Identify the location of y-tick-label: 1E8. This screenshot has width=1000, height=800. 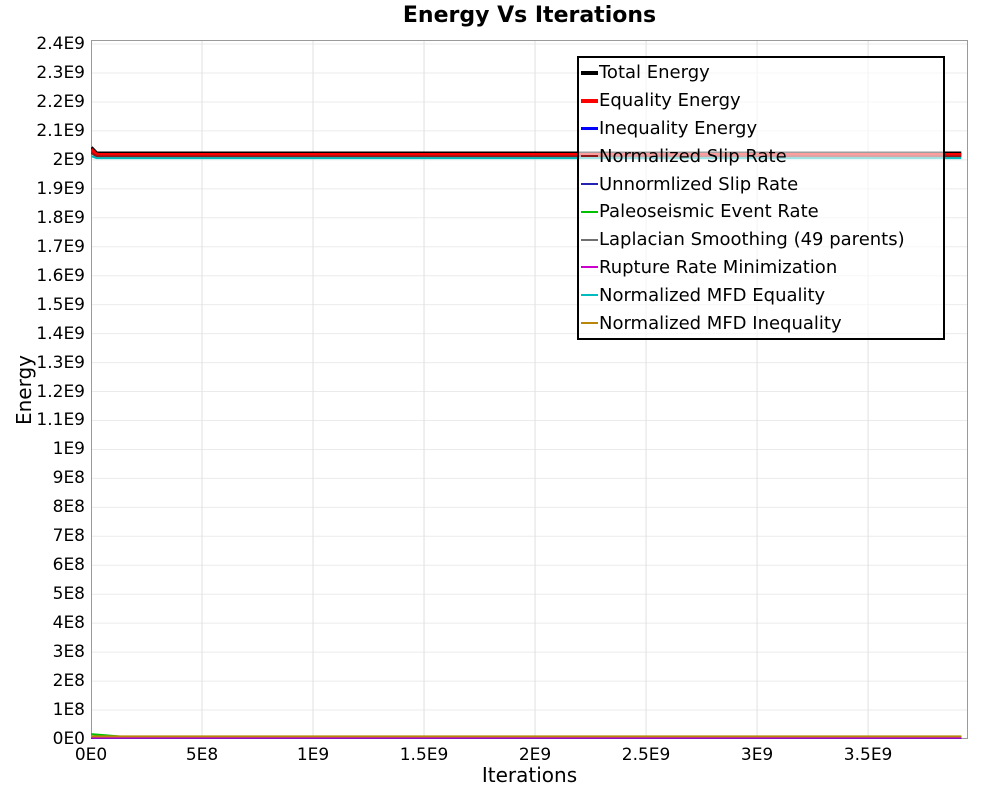
(68, 710).